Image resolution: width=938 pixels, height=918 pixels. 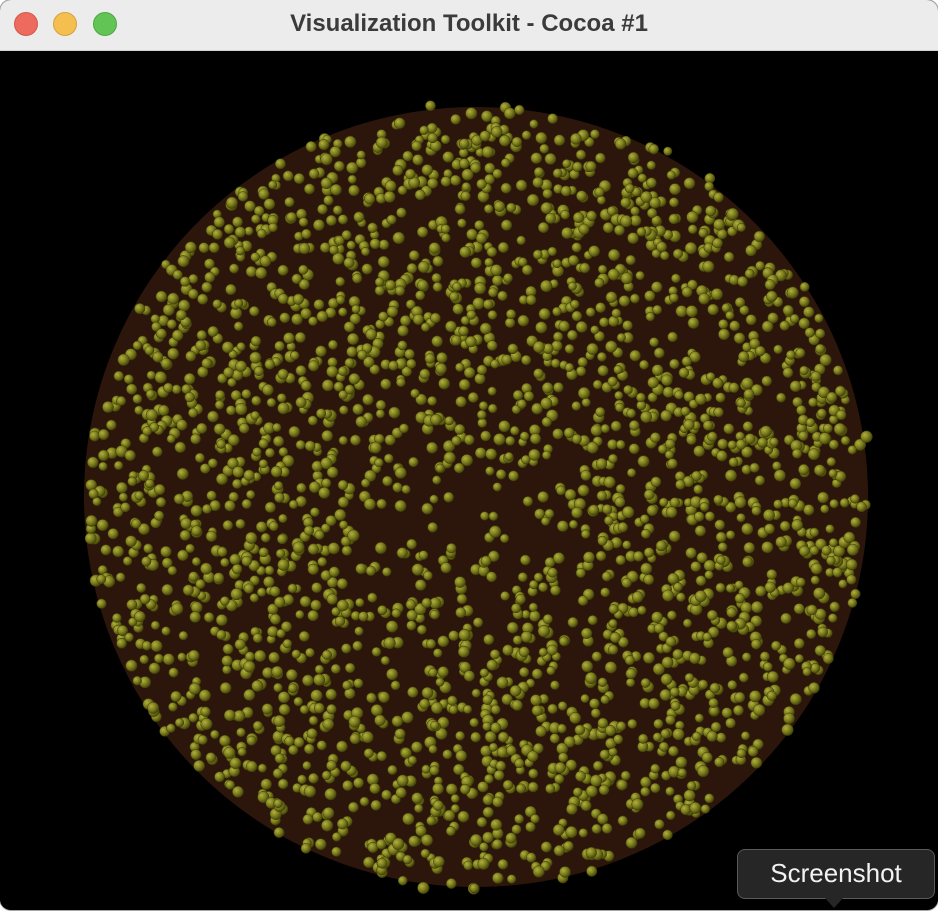 What do you see at coordinates (26, 24) in the screenshot?
I see `close-button` at bounding box center [26, 24].